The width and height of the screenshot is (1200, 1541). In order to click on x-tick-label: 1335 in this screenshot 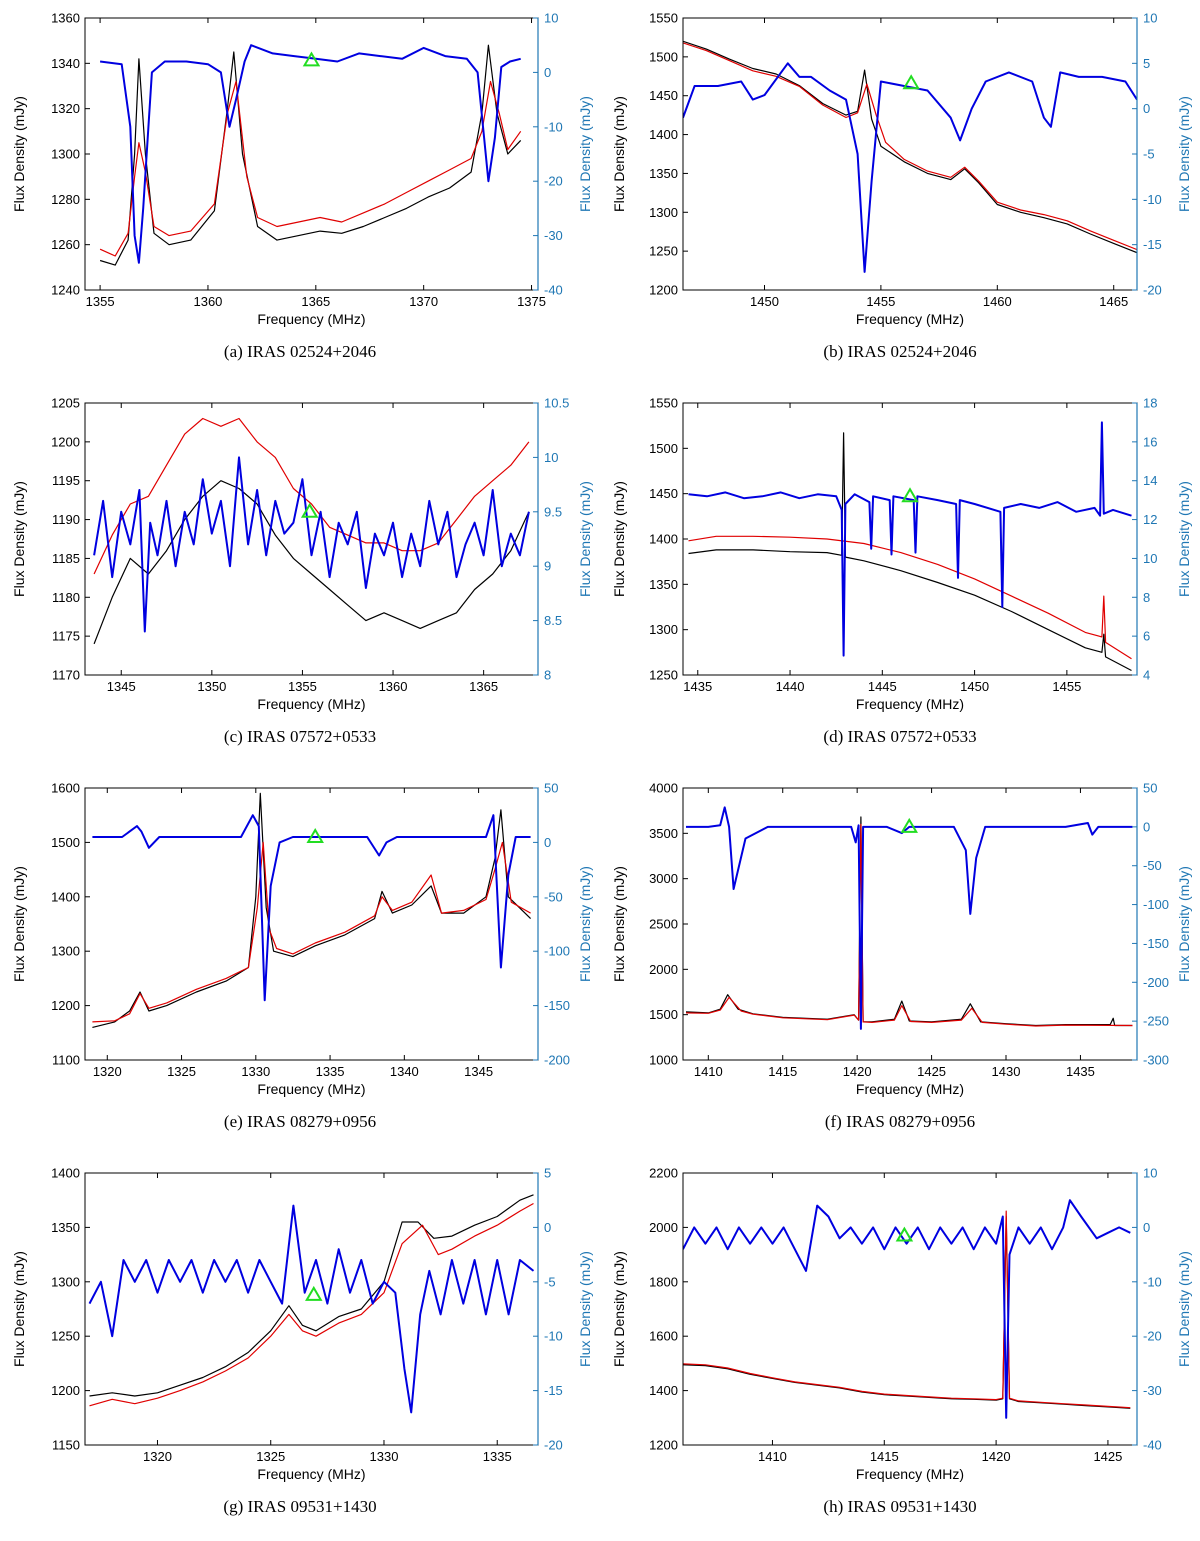, I will do `click(497, 1456)`.